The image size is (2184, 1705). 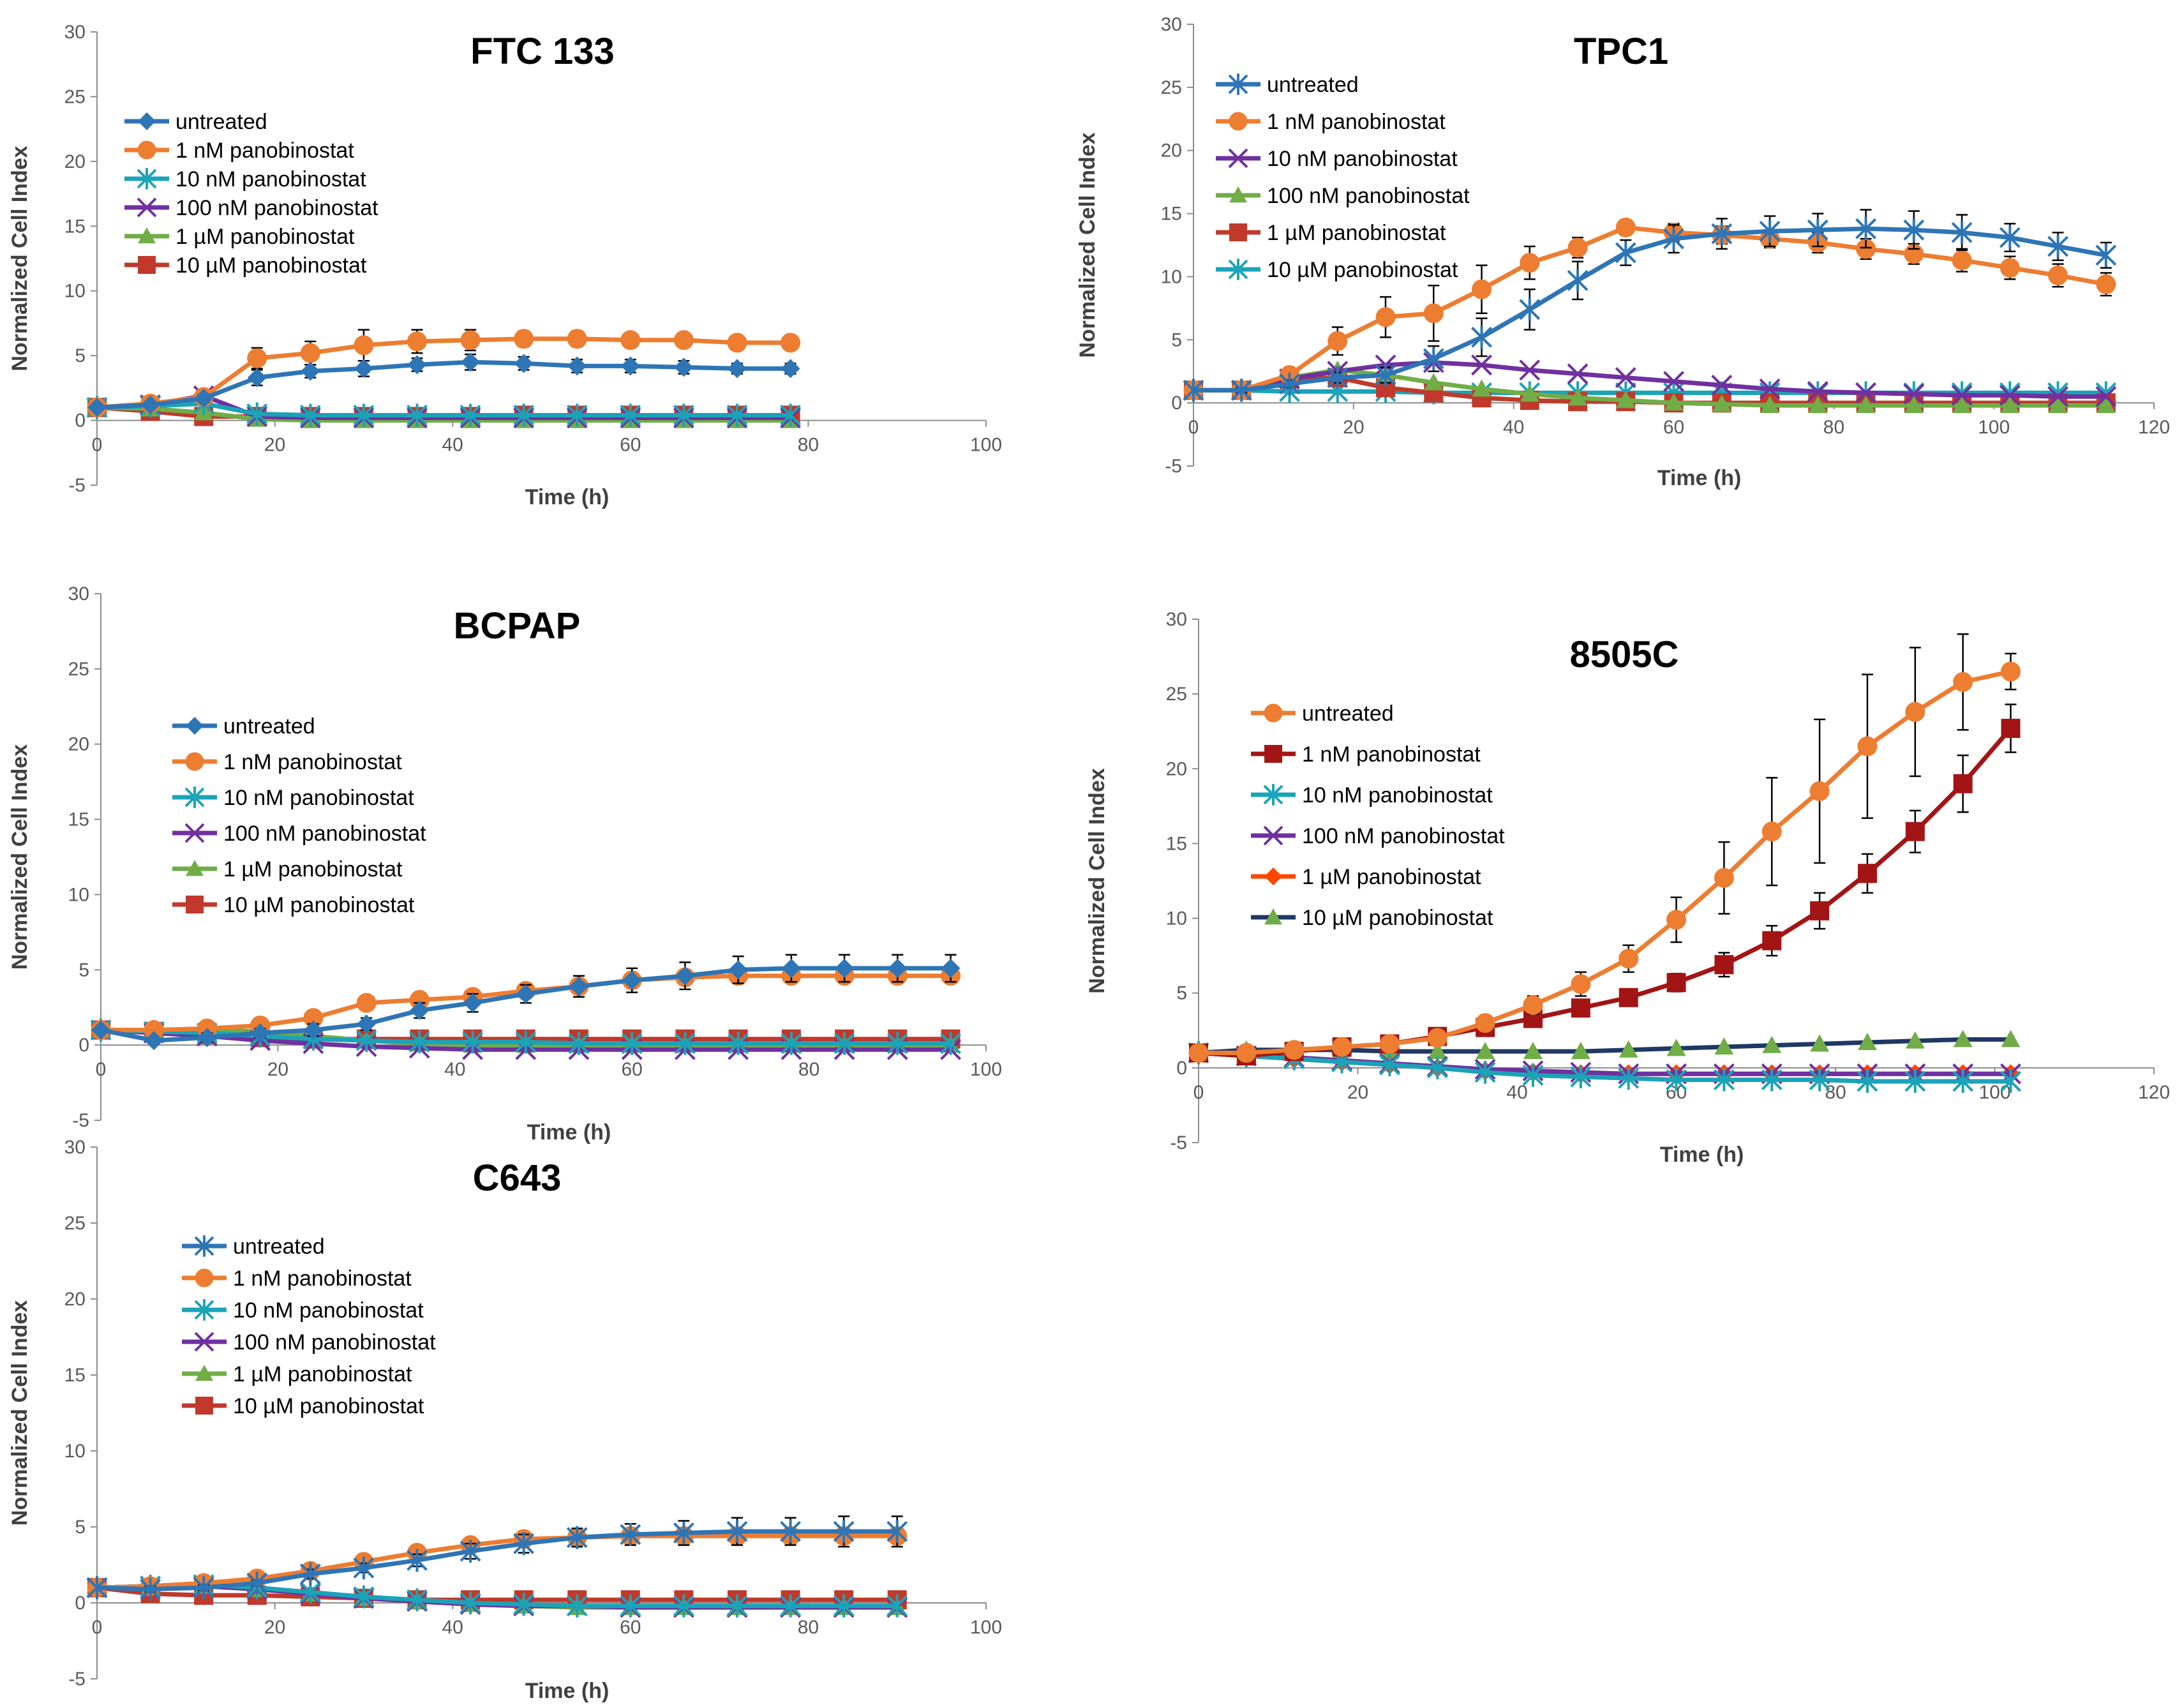 I want to click on legend-item: 1 nM panobinostat, so click(x=1366, y=754).